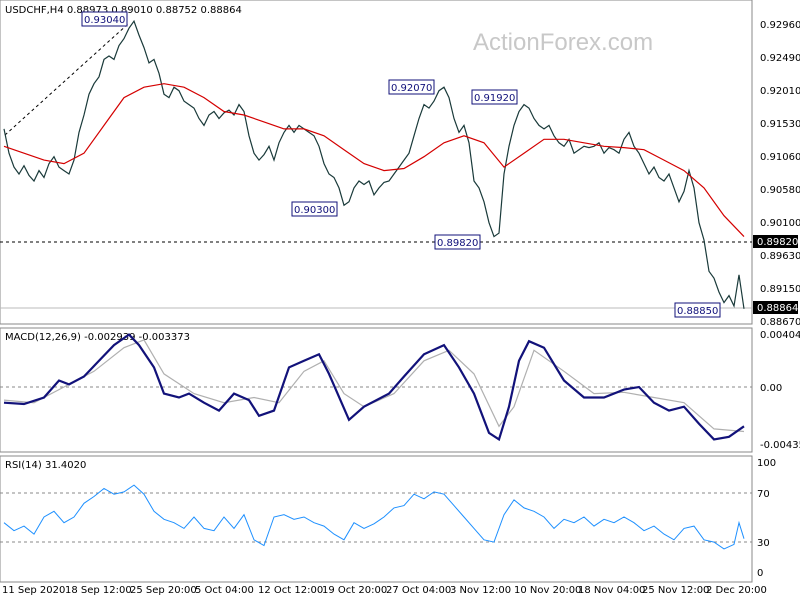 The image size is (800, 604). What do you see at coordinates (354, 590) in the screenshot?
I see `x-tick-label: 19 Oct 20:00` at bounding box center [354, 590].